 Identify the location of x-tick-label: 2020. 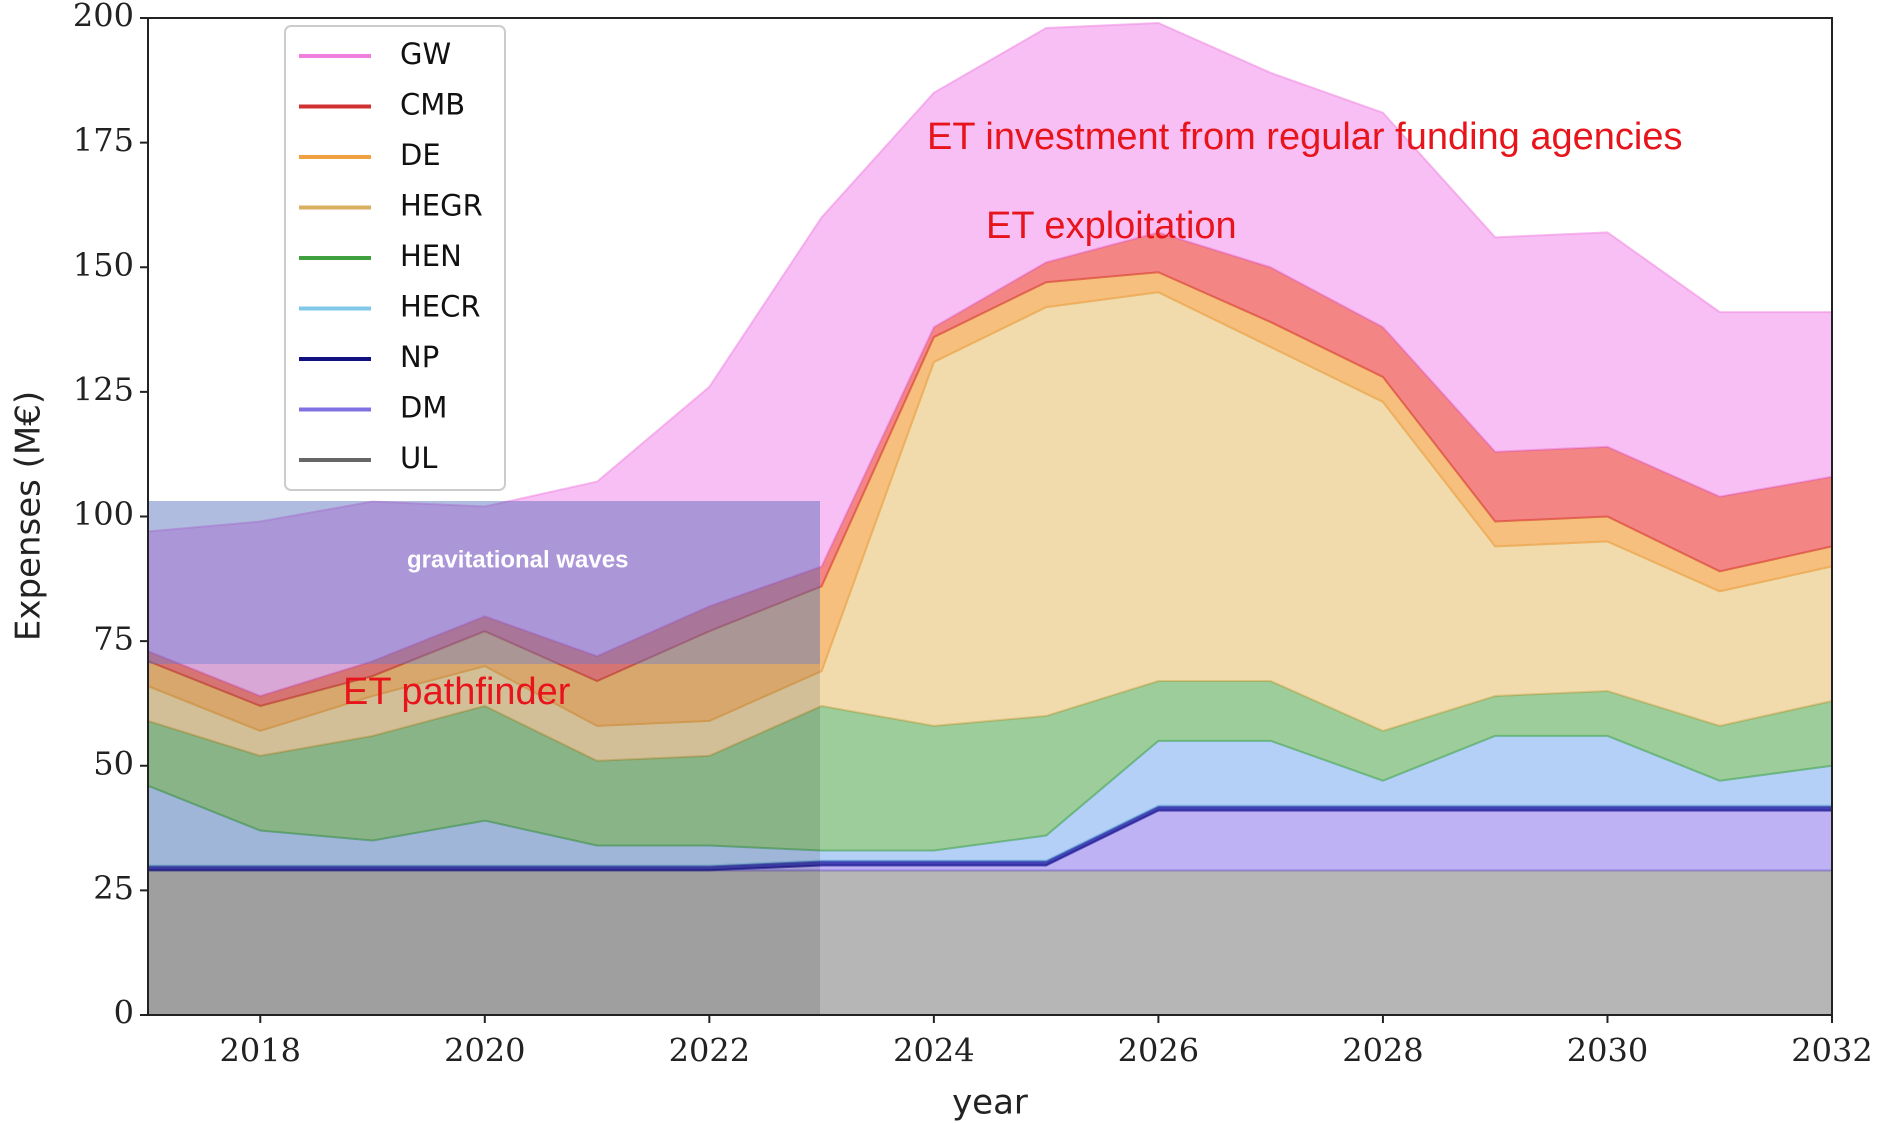
(484, 1051).